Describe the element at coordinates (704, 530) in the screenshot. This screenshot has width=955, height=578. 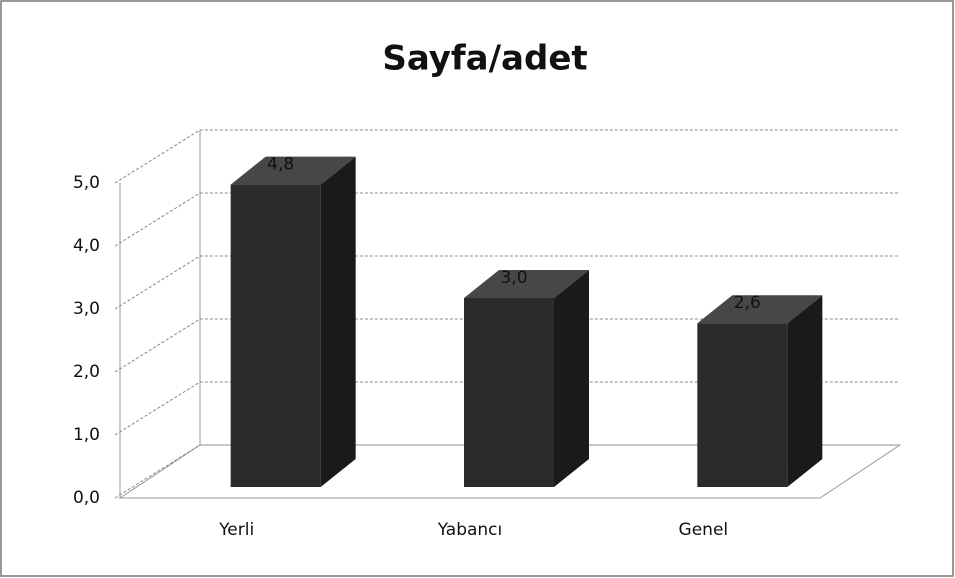
I see `x-tick-label: Genel` at that location.